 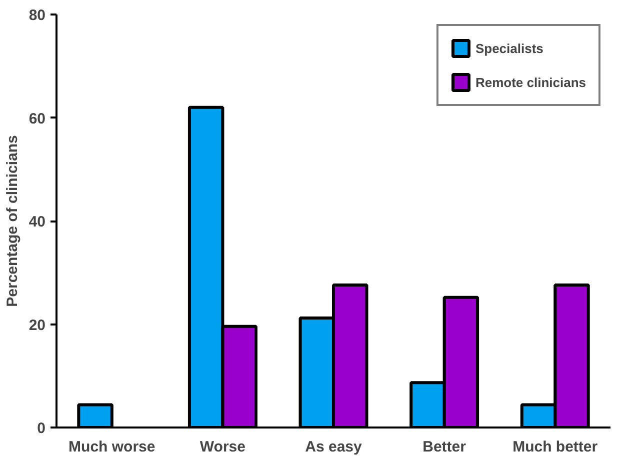 What do you see at coordinates (37, 15) in the screenshot?
I see `y-tick-label: 80` at bounding box center [37, 15].